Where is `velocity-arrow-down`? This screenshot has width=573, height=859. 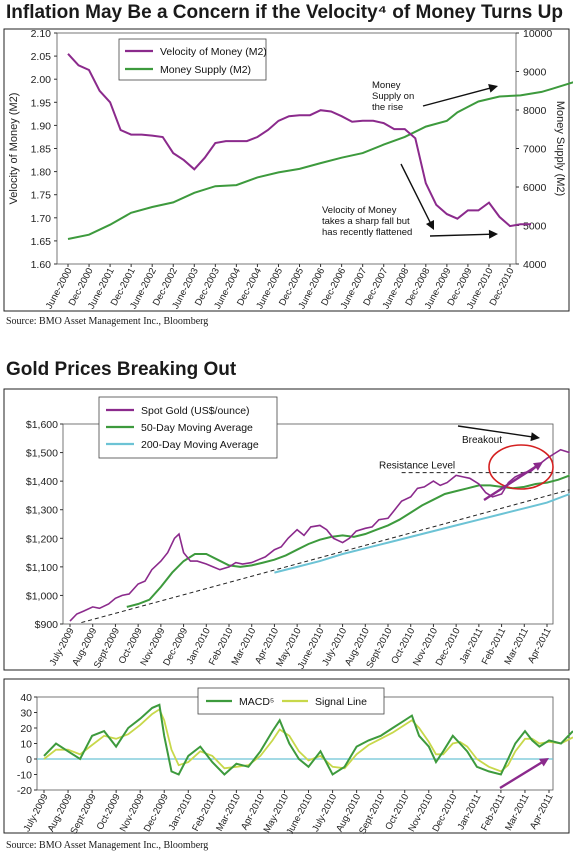
velocity-arrow-down is located at coordinates (416, 194).